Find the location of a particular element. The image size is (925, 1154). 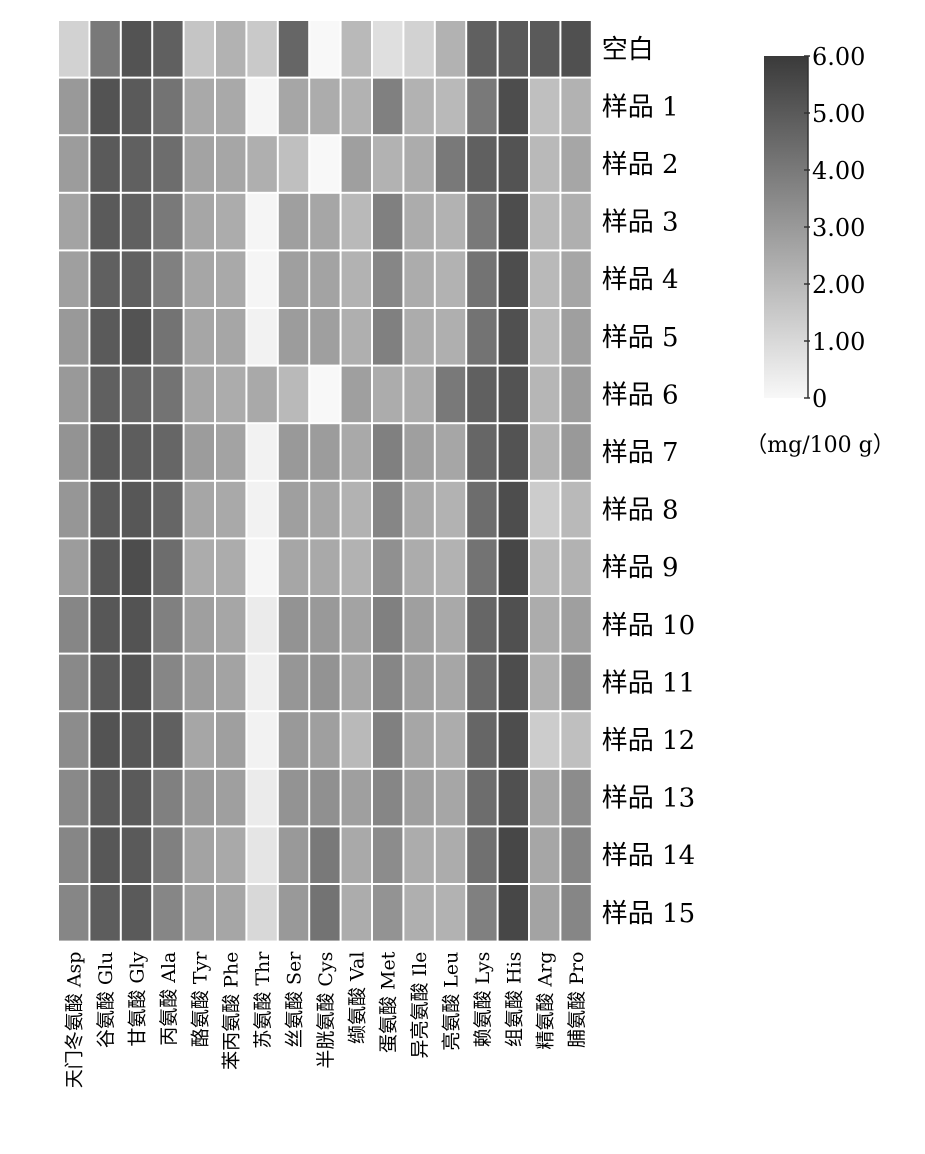

row-label: 样品 2 is located at coordinates (640, 165).